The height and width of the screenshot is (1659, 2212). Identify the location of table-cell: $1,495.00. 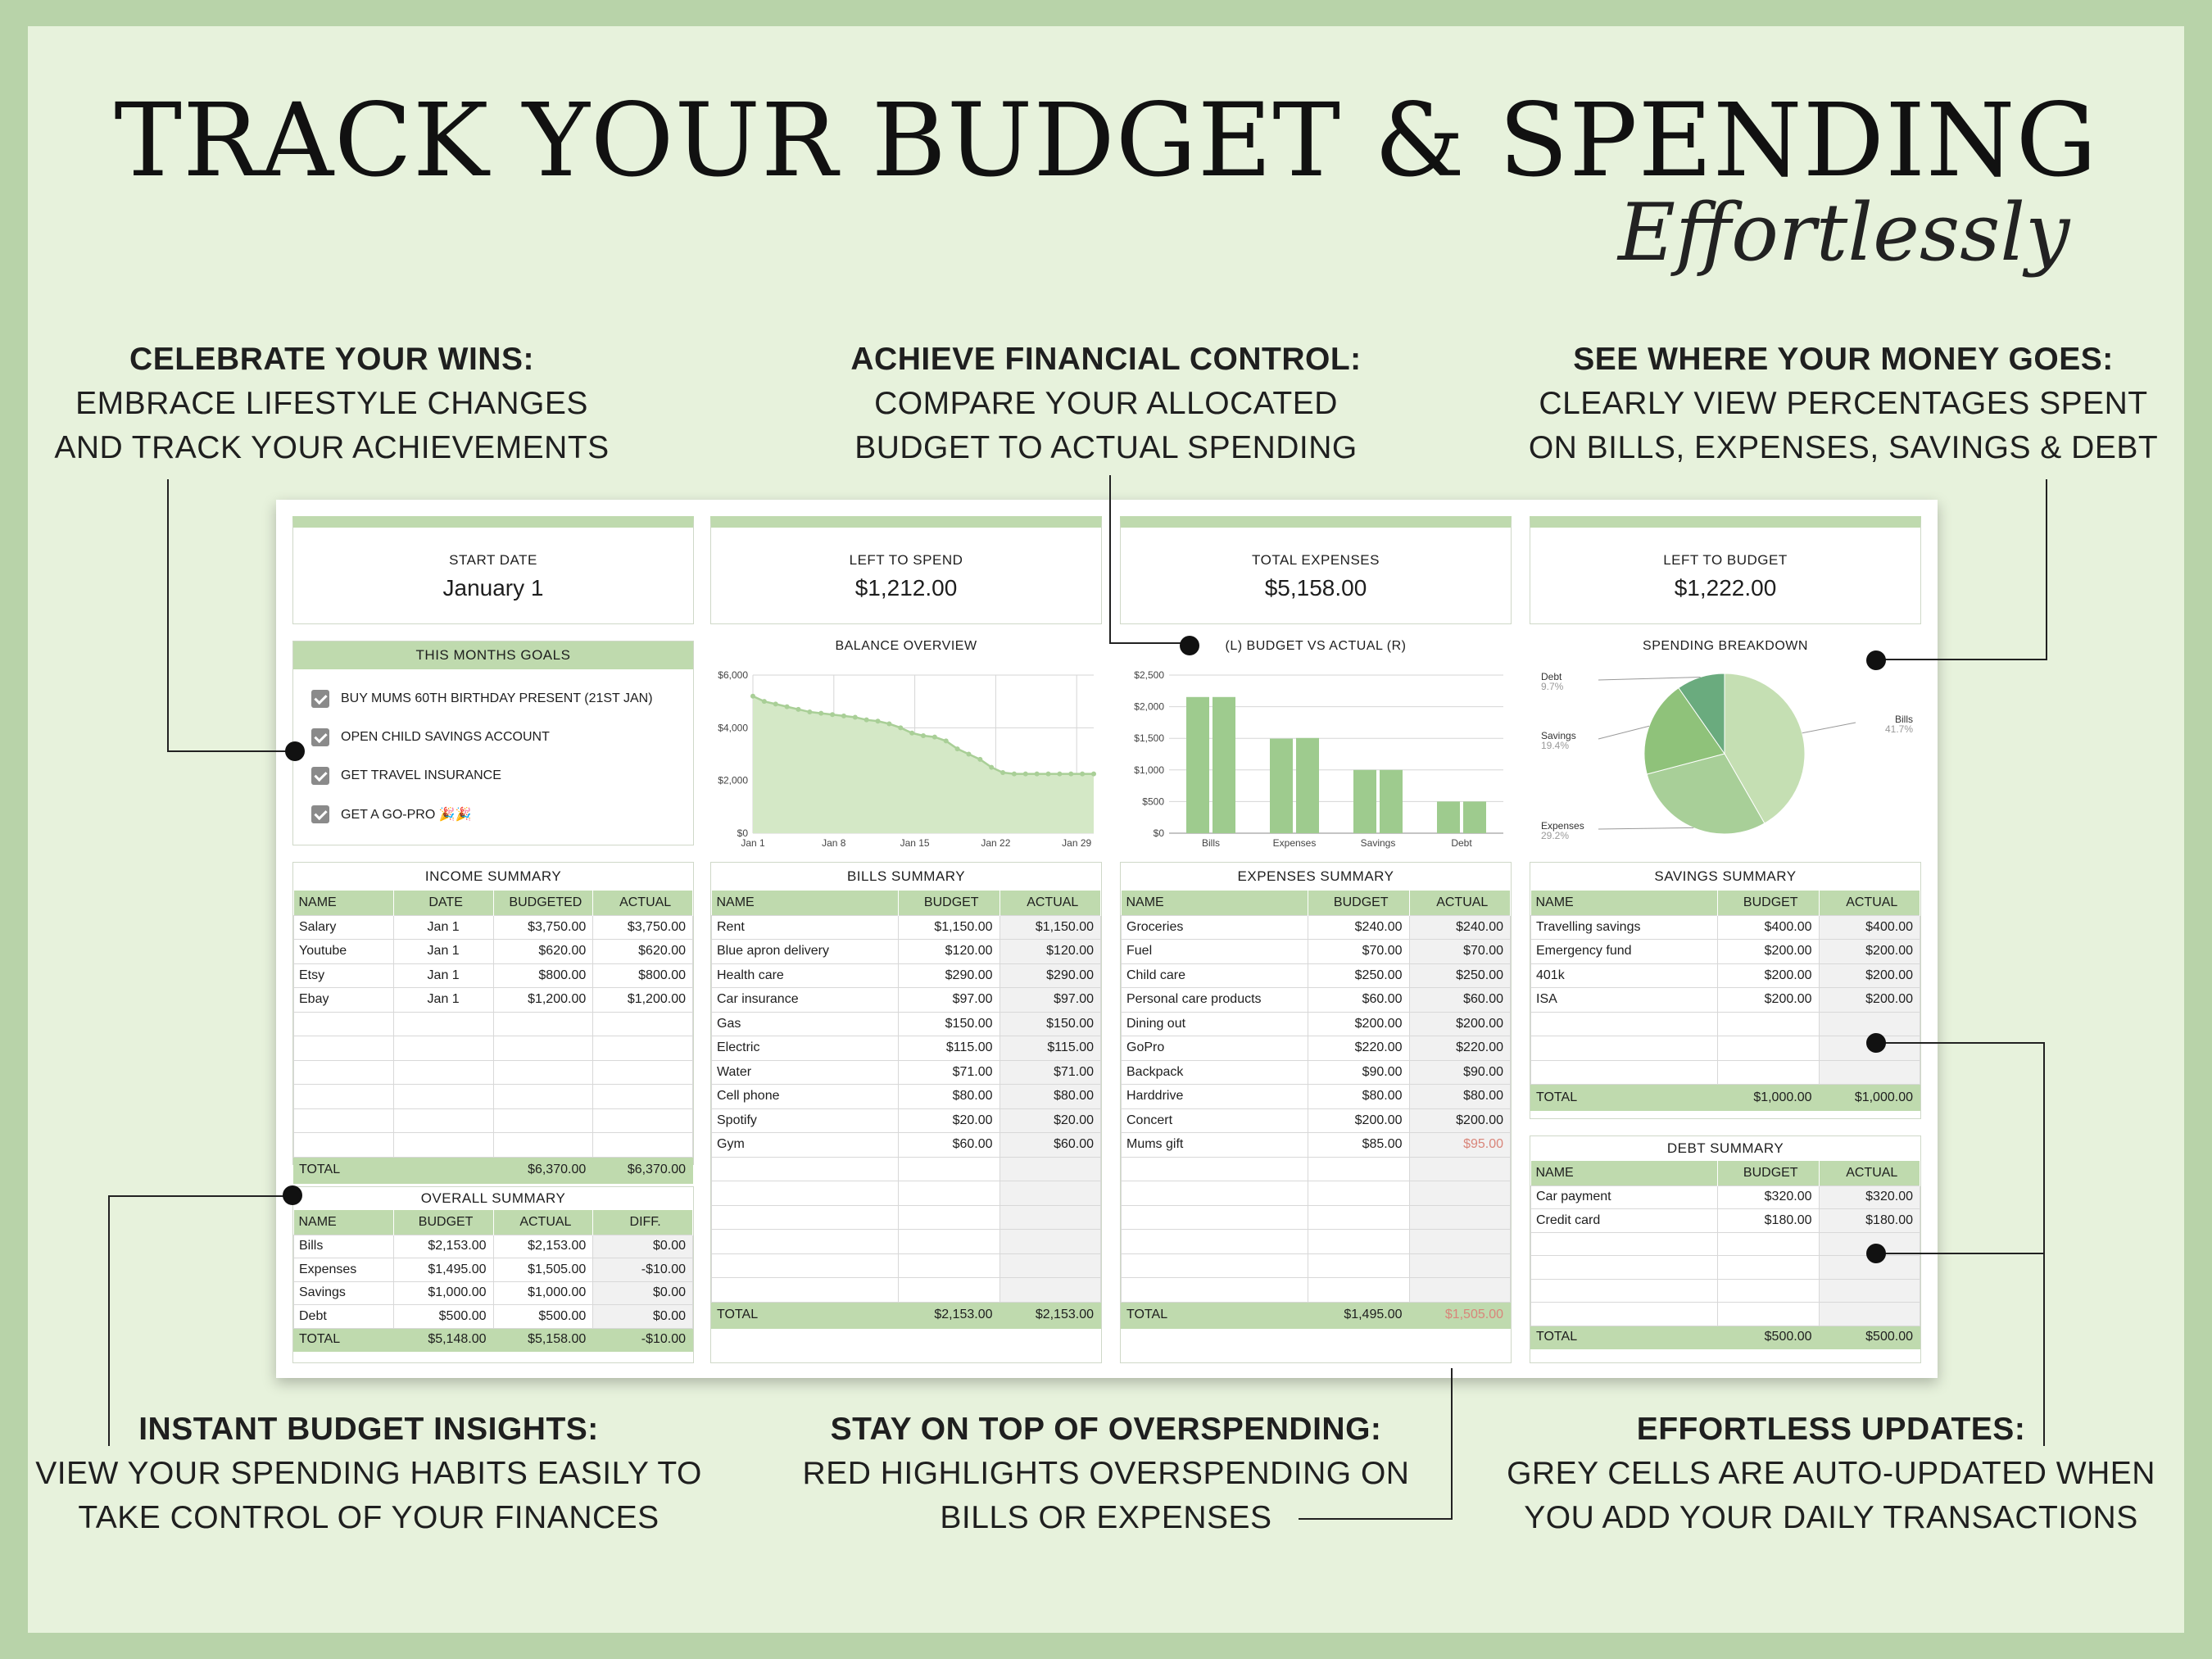
(443, 1270).